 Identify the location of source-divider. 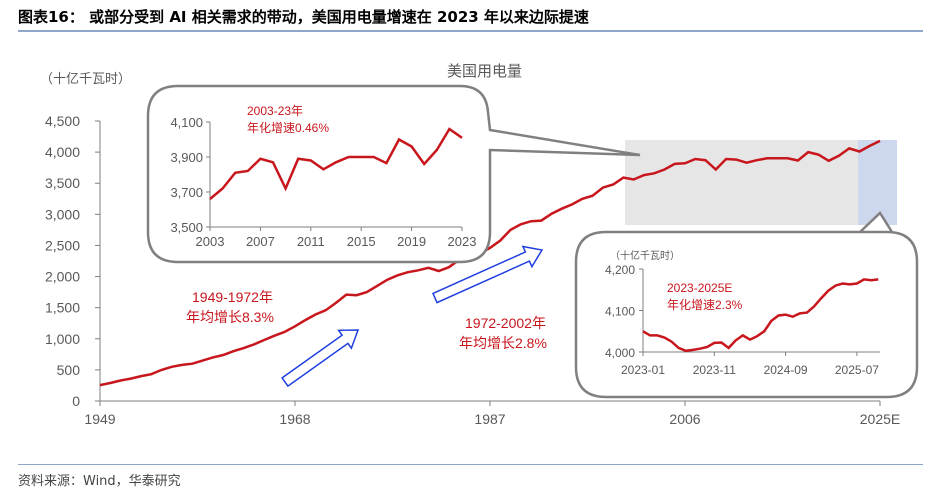
(470, 464).